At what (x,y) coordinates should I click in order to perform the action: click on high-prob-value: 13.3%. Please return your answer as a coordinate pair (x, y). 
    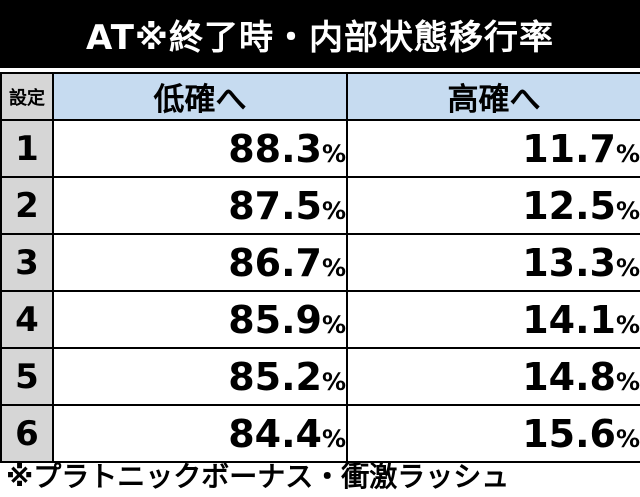
    Looking at the image, I should click on (493, 262).